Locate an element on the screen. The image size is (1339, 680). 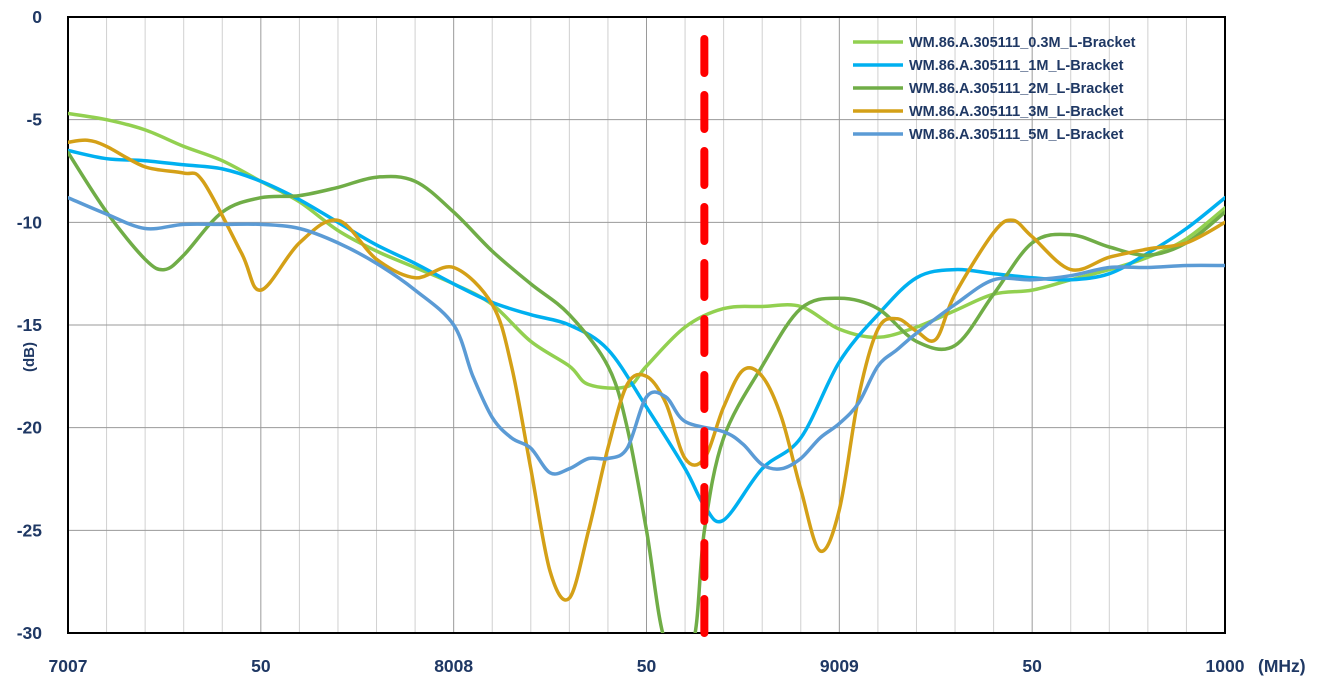
x-axis-unit-label: (MHz) is located at coordinates (1282, 666).